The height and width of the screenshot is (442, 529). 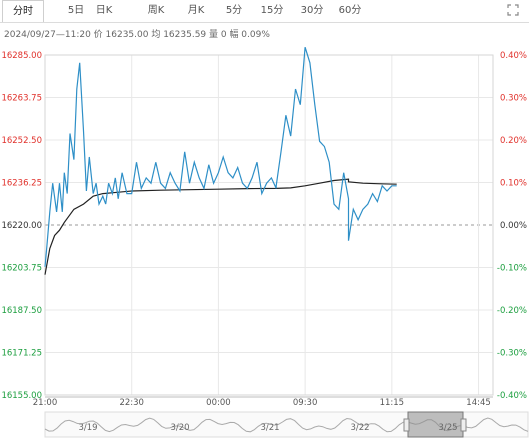 I want to click on tab-3: 日K, so click(x=104, y=10).